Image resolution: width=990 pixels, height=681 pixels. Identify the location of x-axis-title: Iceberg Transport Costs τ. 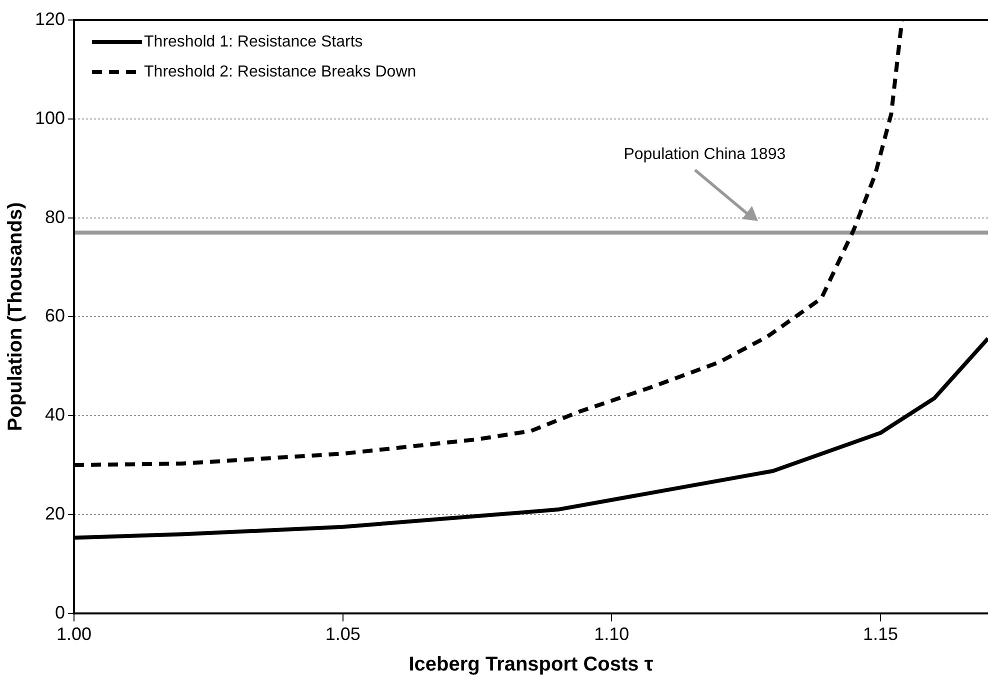
(531, 665).